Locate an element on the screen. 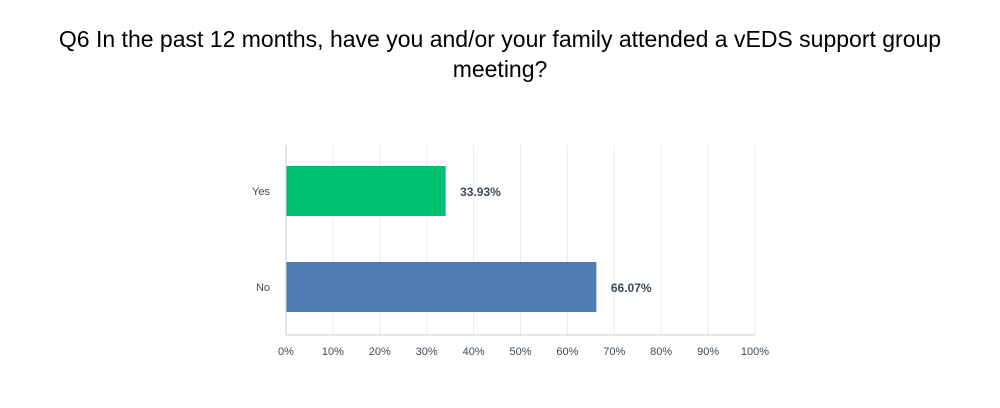 This screenshot has width=1000, height=408. category-labels: Yes No is located at coordinates (261, 240).